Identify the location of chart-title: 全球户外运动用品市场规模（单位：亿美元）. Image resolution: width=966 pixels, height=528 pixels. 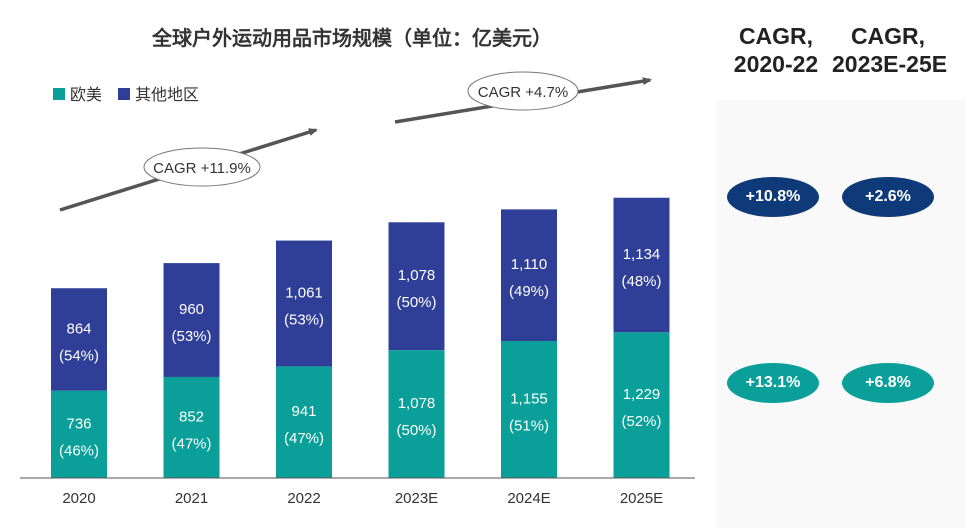
(351, 38).